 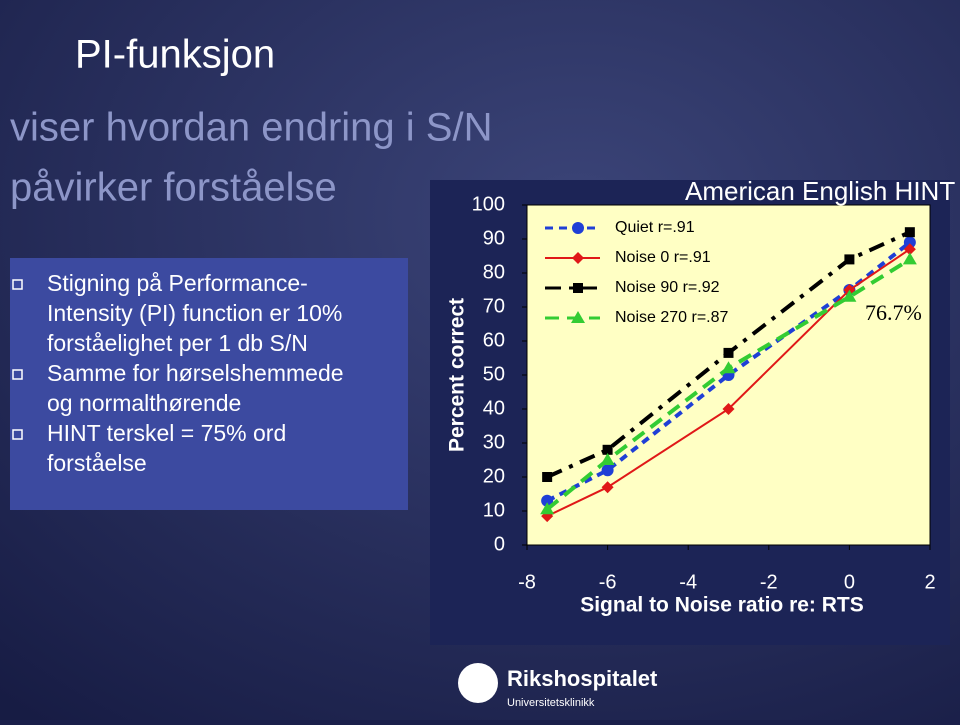 I want to click on x-tick-label: -4, so click(x=688, y=582).